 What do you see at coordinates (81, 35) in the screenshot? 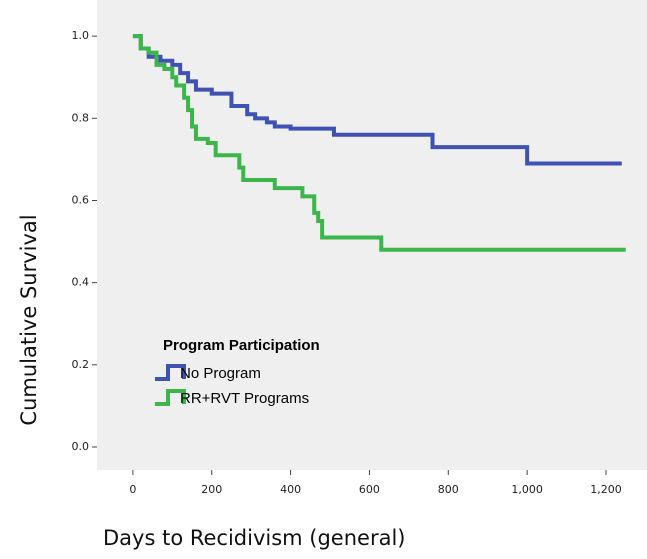
I see `y-tick-label: 1.0` at bounding box center [81, 35].